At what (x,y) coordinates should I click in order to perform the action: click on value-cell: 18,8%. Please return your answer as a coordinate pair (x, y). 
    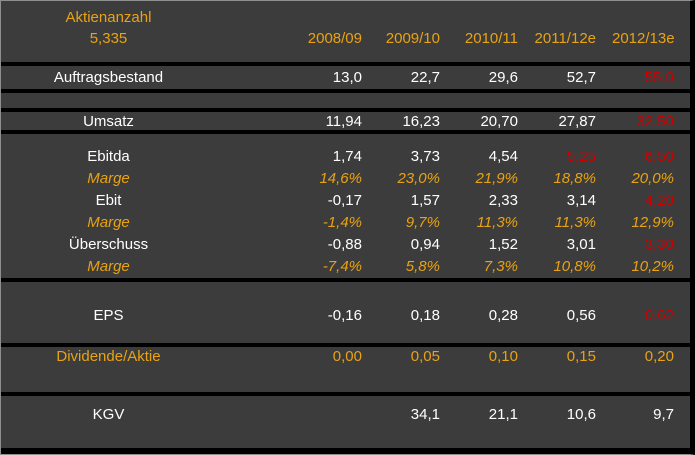
    Looking at the image, I should click on (574, 178).